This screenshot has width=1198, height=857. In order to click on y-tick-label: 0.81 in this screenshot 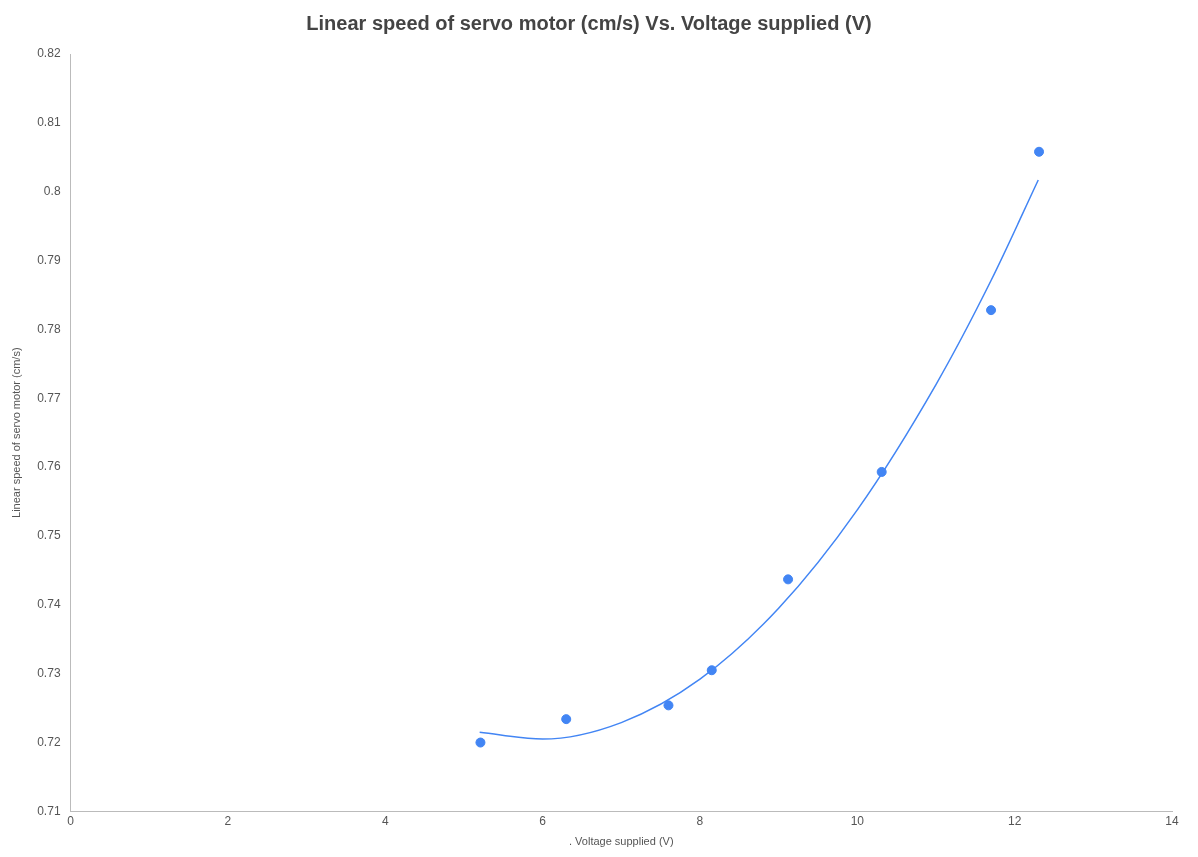, I will do `click(49, 122)`.